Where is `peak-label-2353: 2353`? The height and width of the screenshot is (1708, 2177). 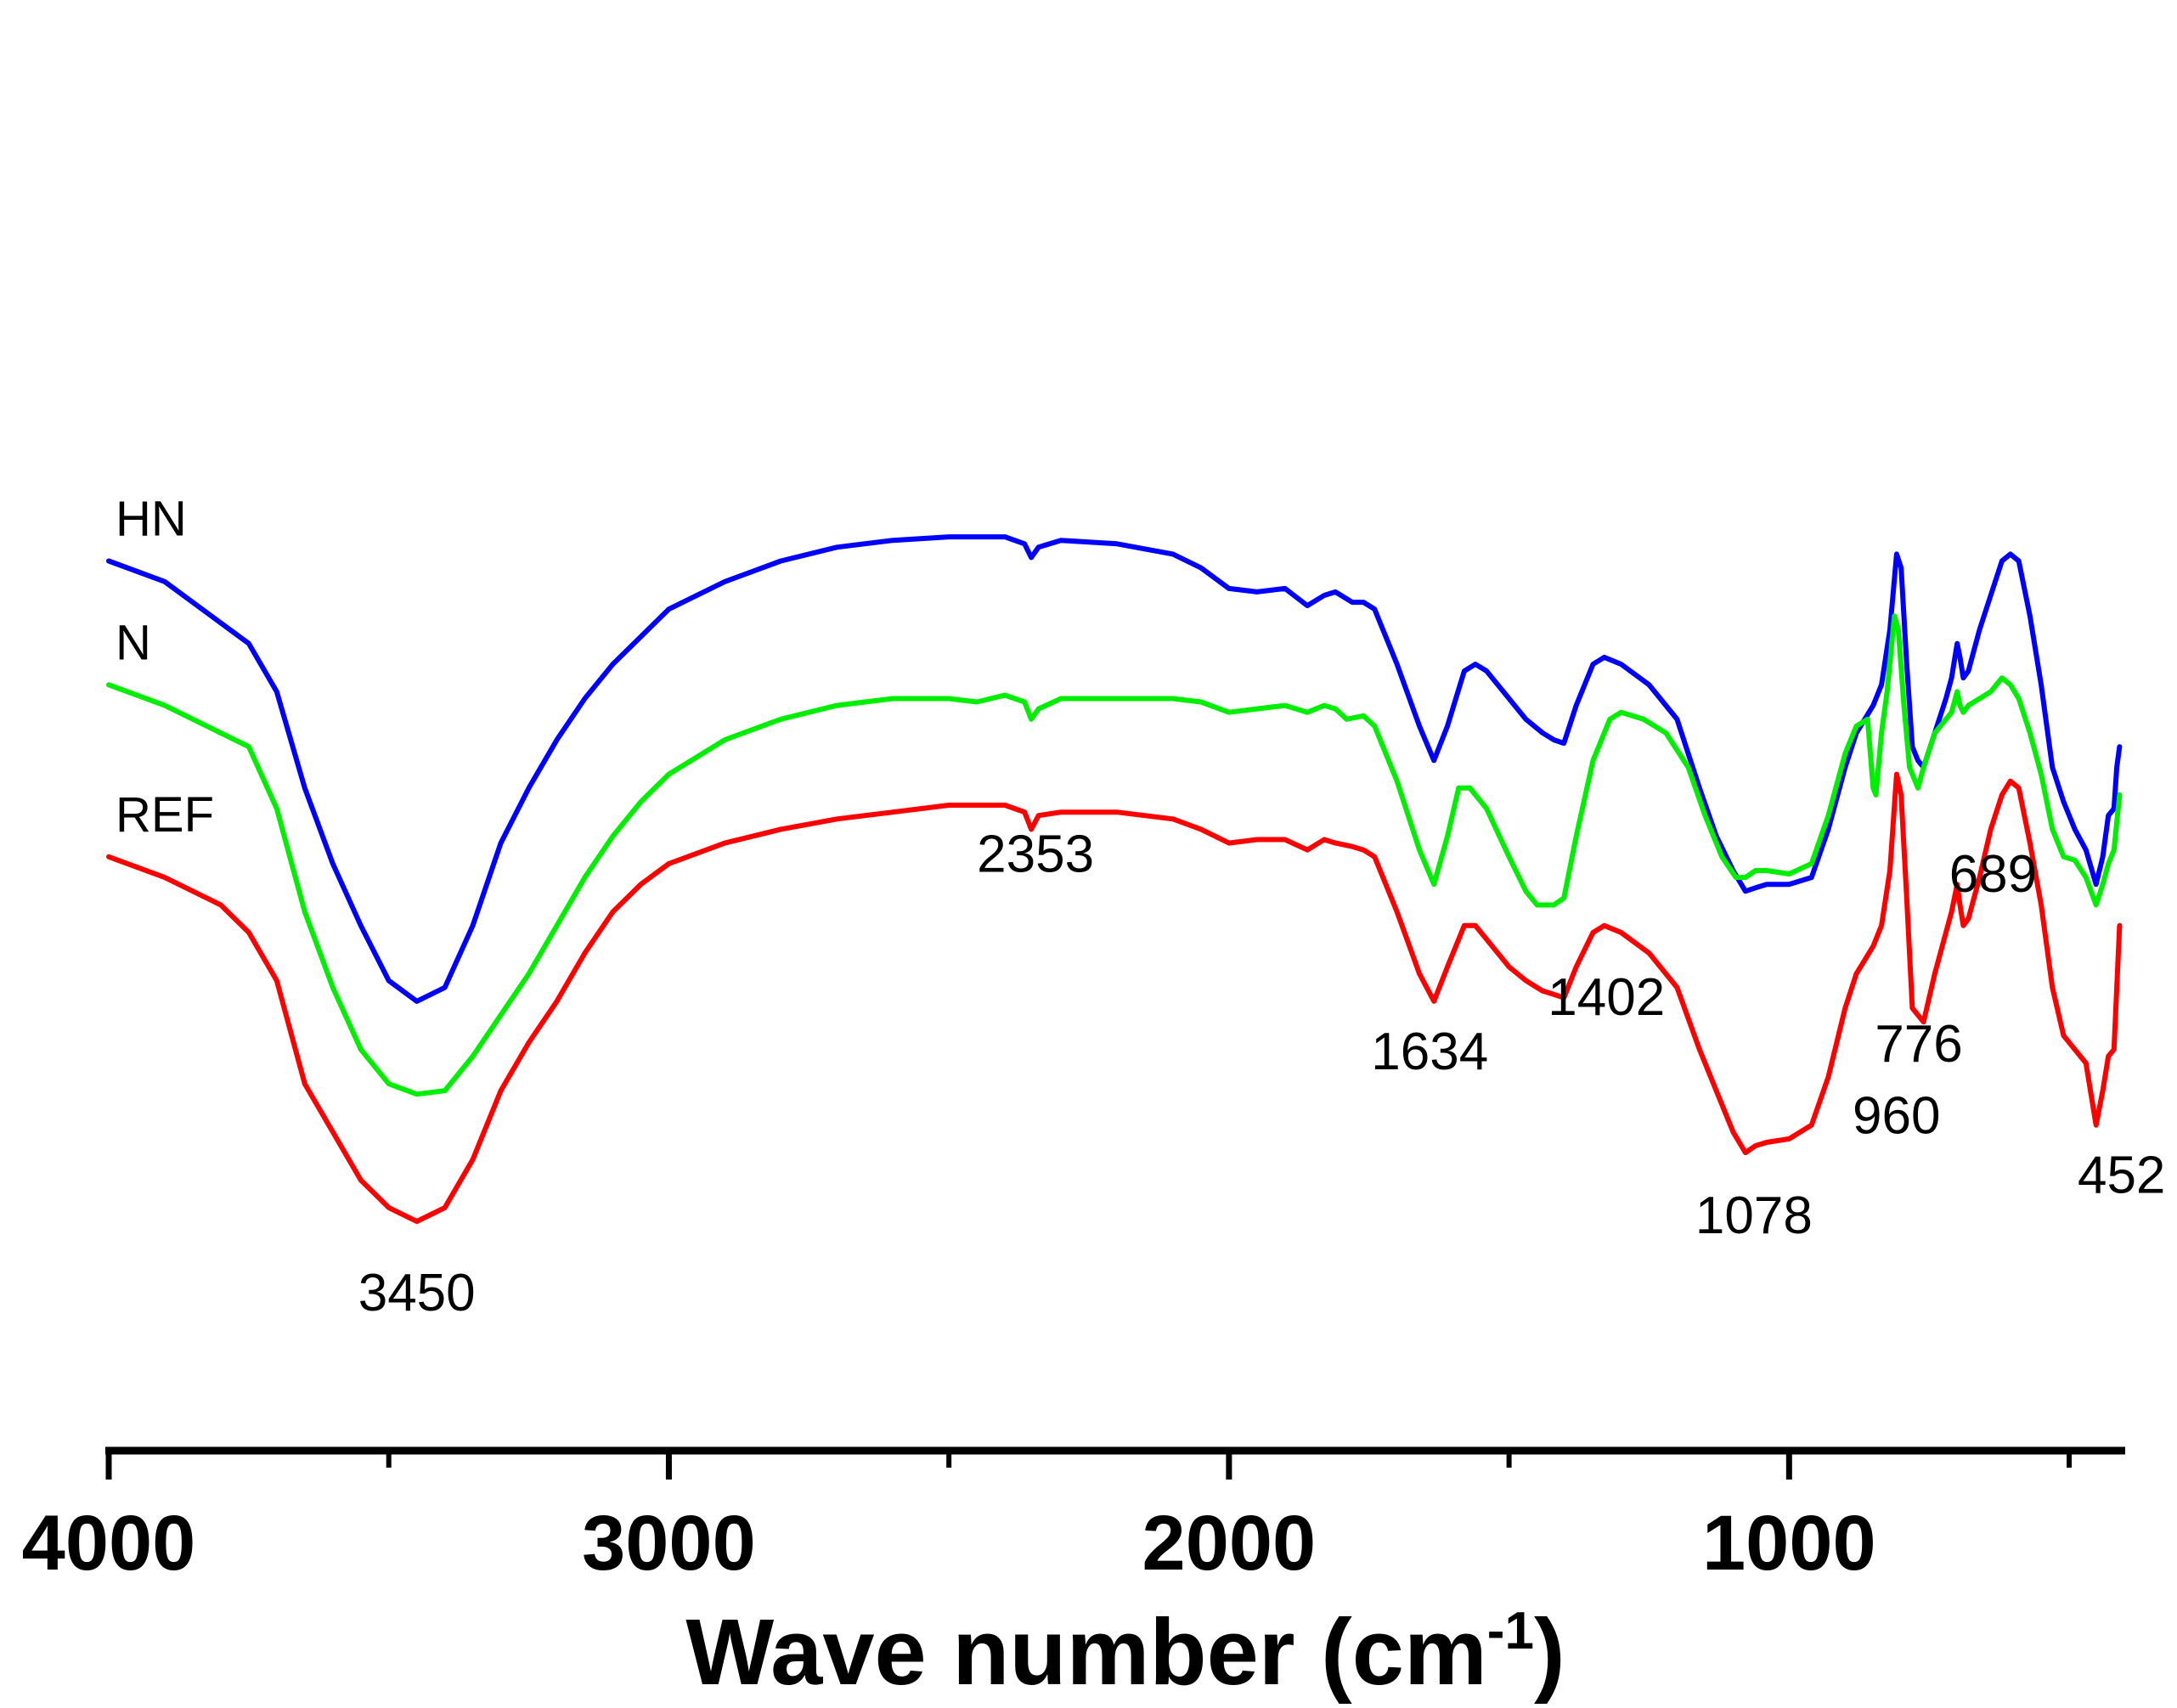 peak-label-2353: 2353 is located at coordinates (1035, 854).